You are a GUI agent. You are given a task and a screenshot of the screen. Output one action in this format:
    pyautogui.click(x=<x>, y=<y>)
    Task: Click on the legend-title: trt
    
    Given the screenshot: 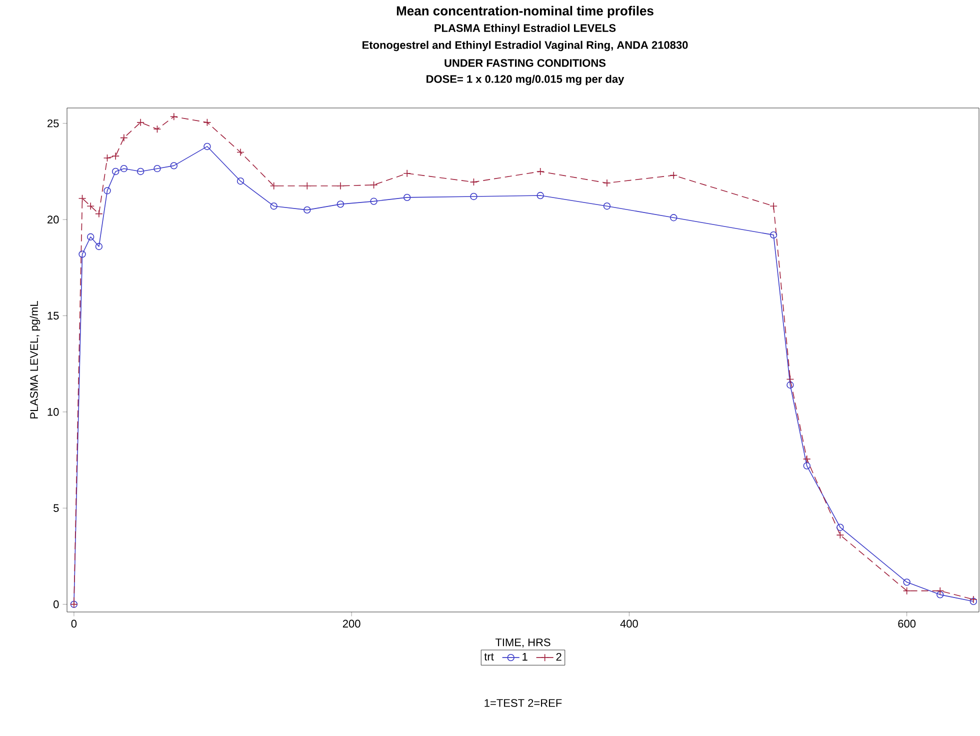 What is the action you would take?
    pyautogui.click(x=489, y=656)
    